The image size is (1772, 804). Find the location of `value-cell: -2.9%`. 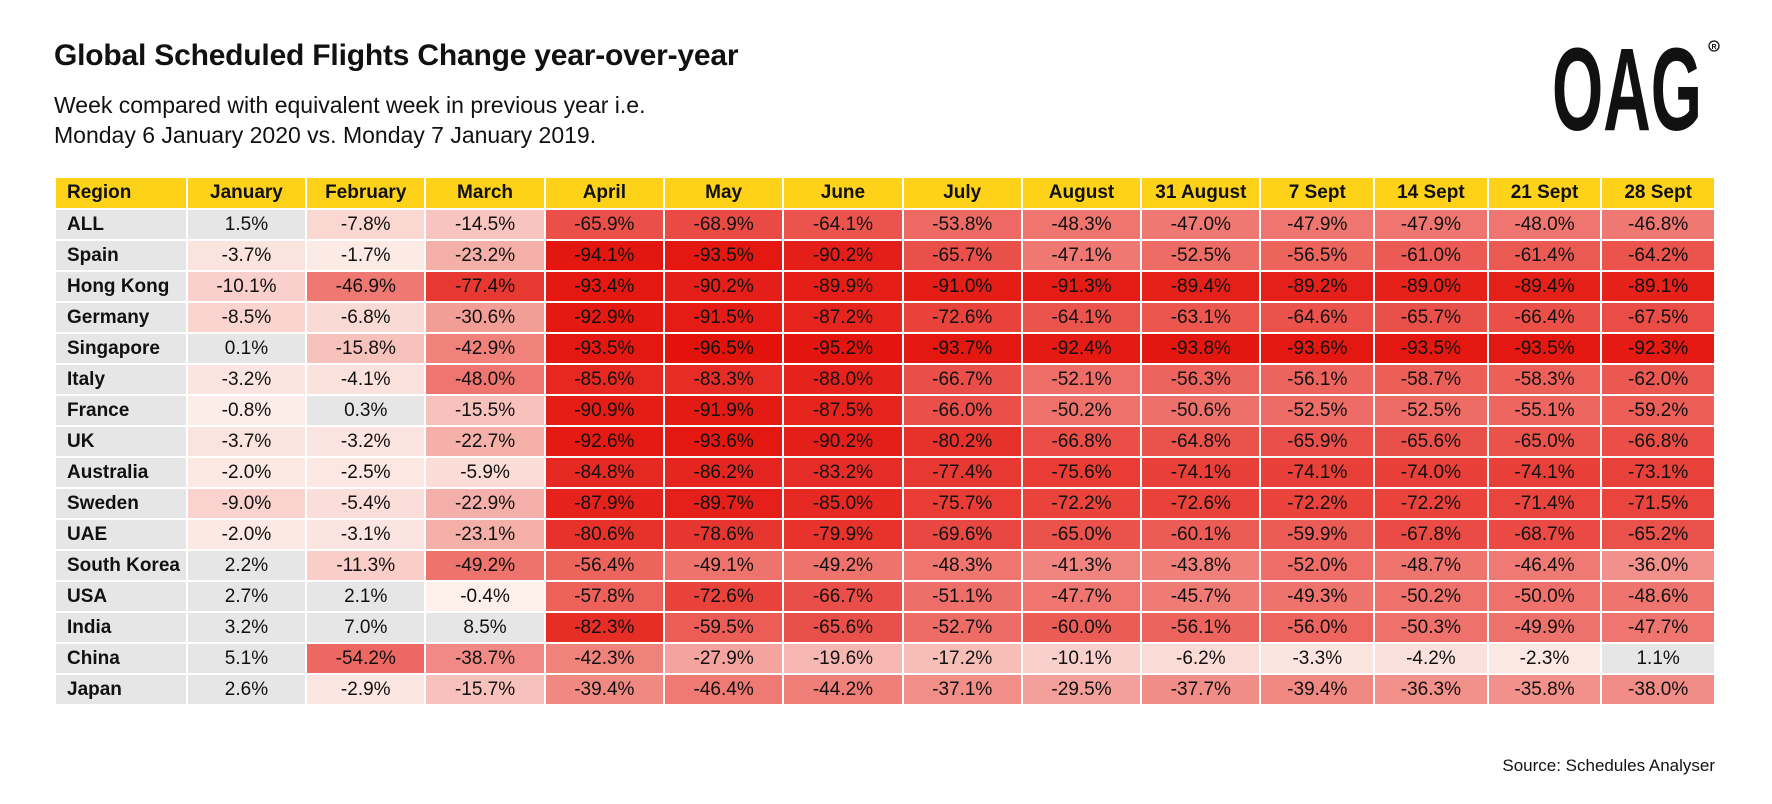

value-cell: -2.9% is located at coordinates (366, 689).